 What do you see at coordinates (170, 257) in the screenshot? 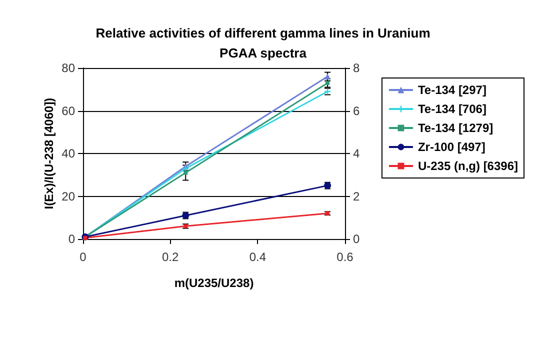
I see `x-tick-label: 0.2` at bounding box center [170, 257].